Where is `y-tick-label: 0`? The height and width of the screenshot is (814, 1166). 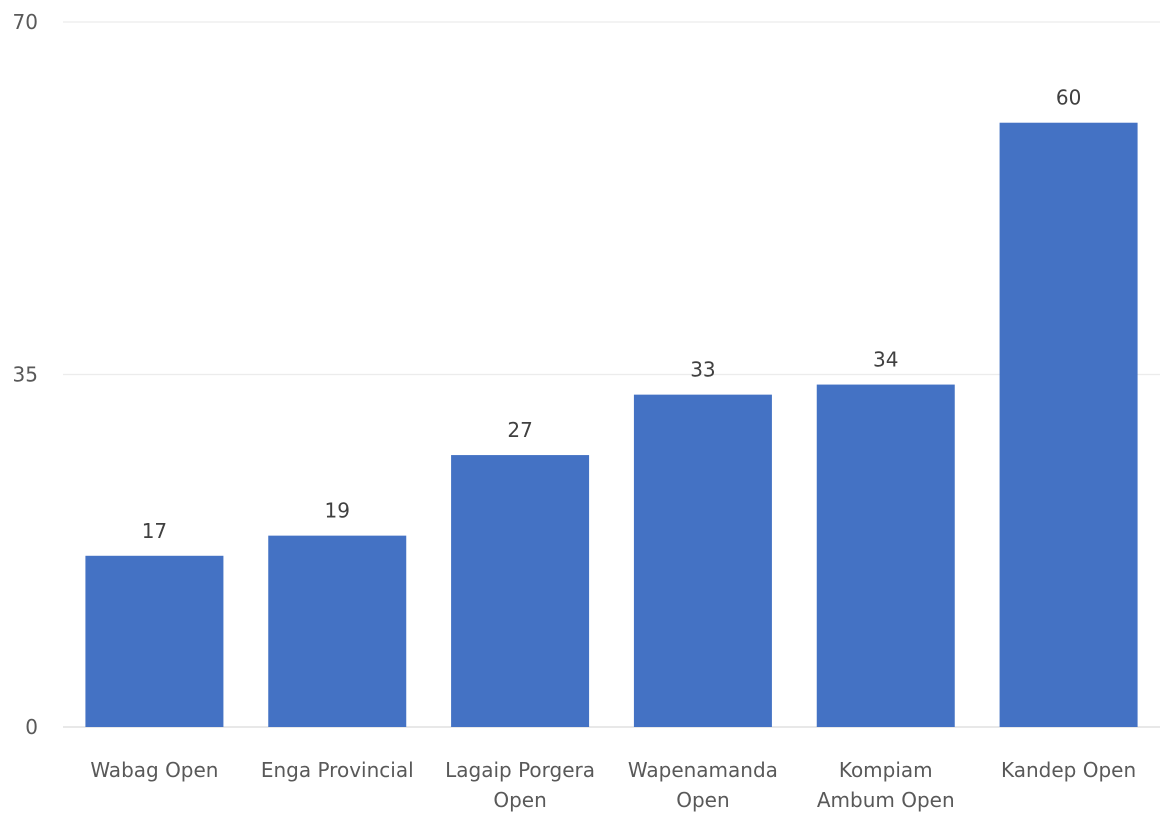 y-tick-label: 0 is located at coordinates (31, 727).